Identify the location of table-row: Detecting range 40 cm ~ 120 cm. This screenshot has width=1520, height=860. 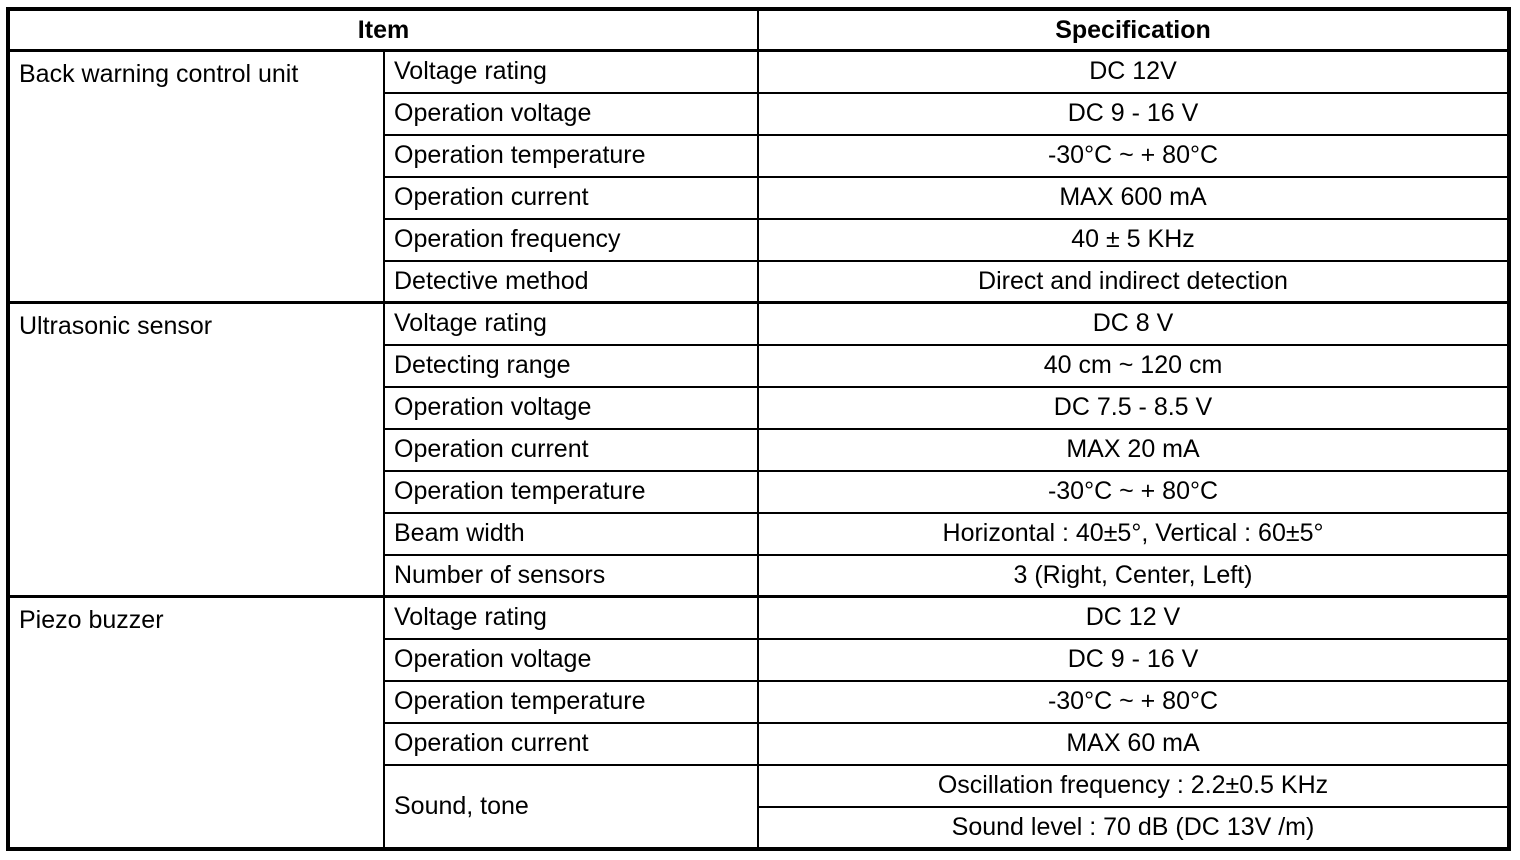
(759, 365).